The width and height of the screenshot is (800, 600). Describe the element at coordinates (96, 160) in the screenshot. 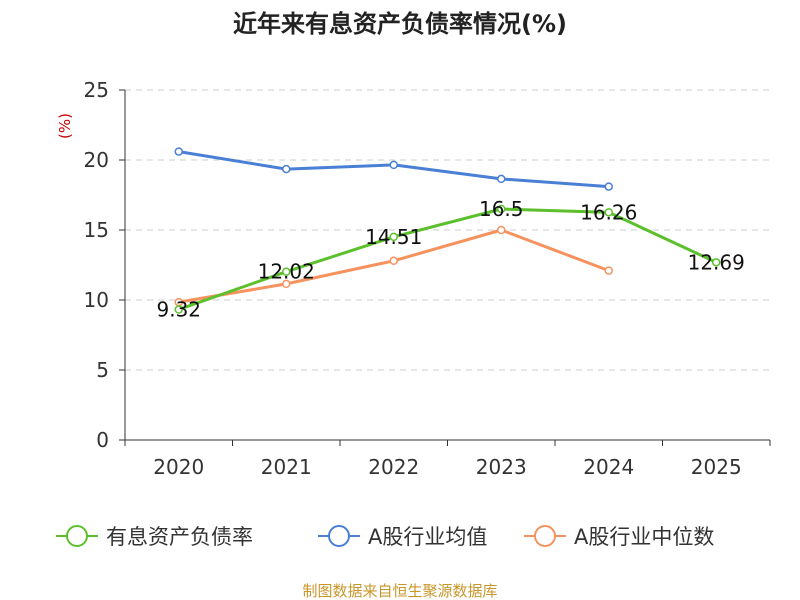

I see `y-tick-label: 20` at that location.